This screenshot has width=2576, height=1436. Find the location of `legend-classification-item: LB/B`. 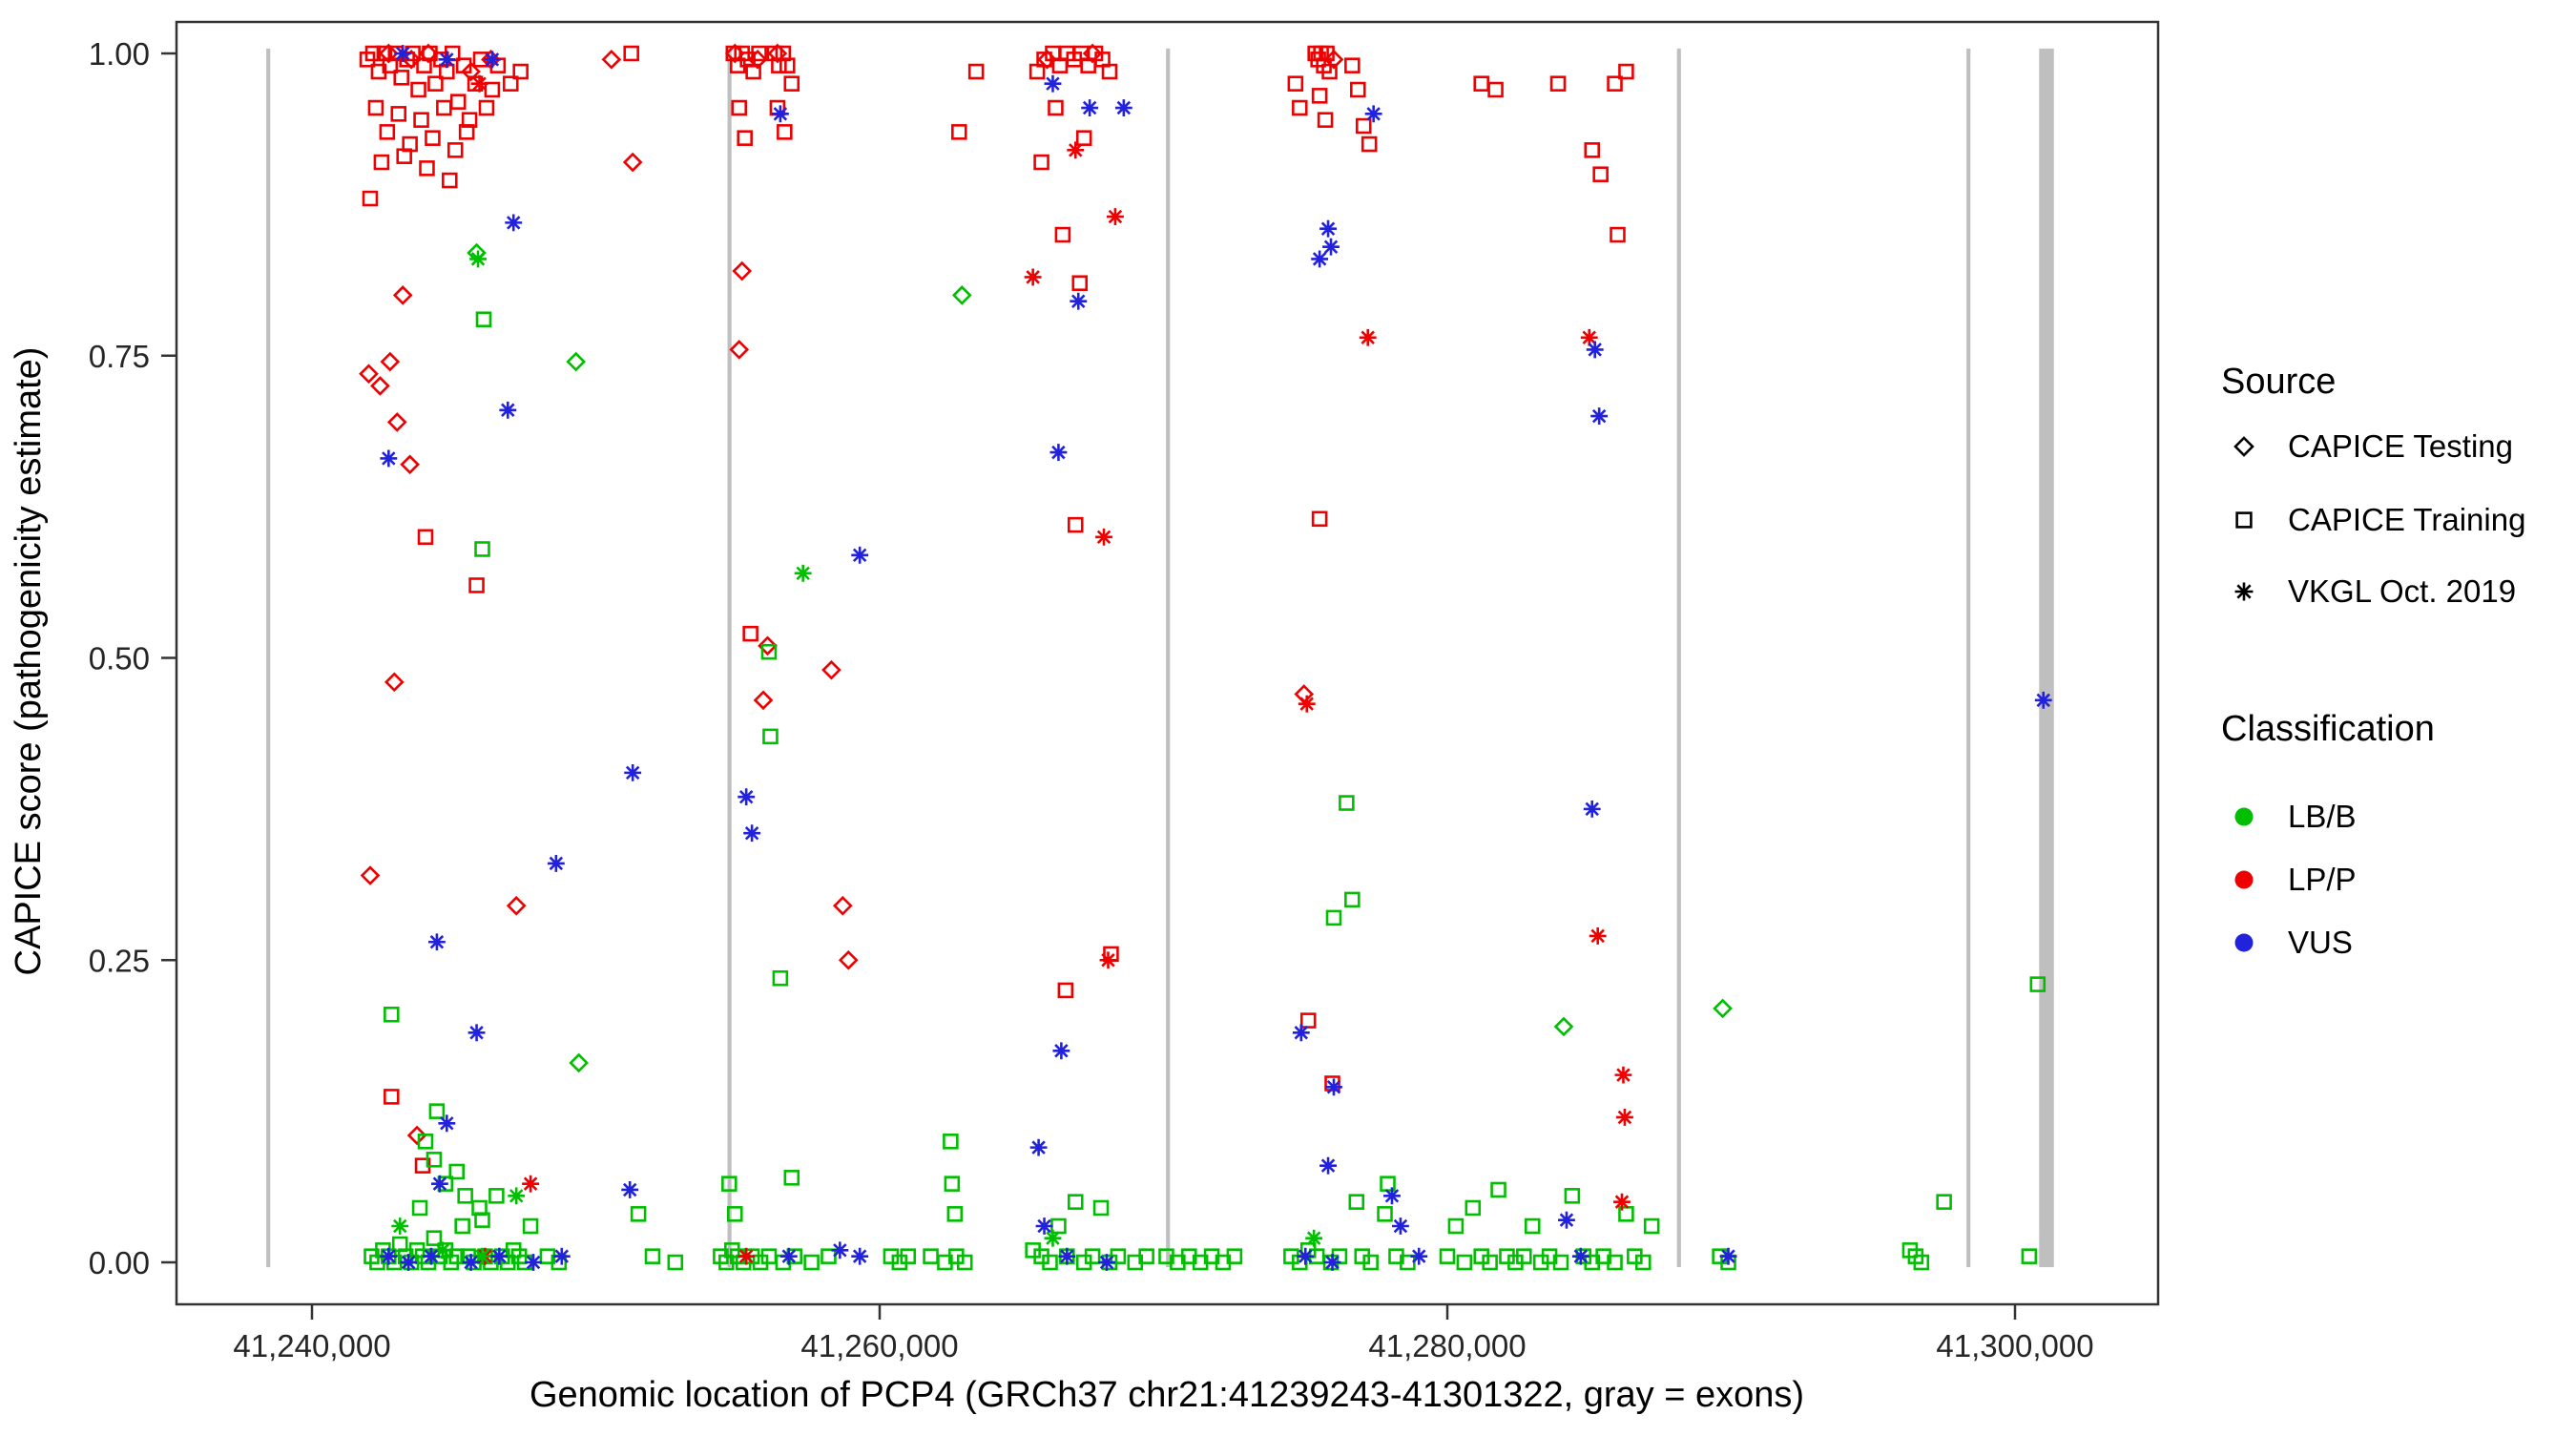

legend-classification-item: LB/B is located at coordinates (2295, 816).